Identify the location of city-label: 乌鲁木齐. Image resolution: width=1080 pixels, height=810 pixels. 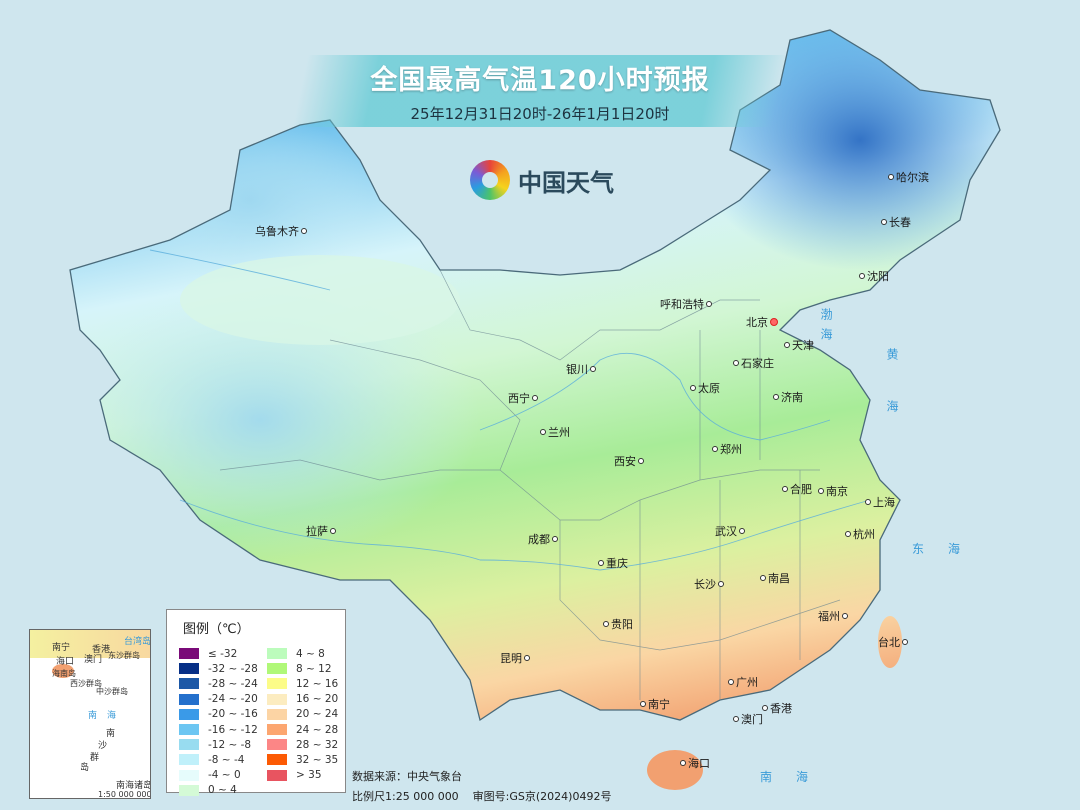
(281, 231).